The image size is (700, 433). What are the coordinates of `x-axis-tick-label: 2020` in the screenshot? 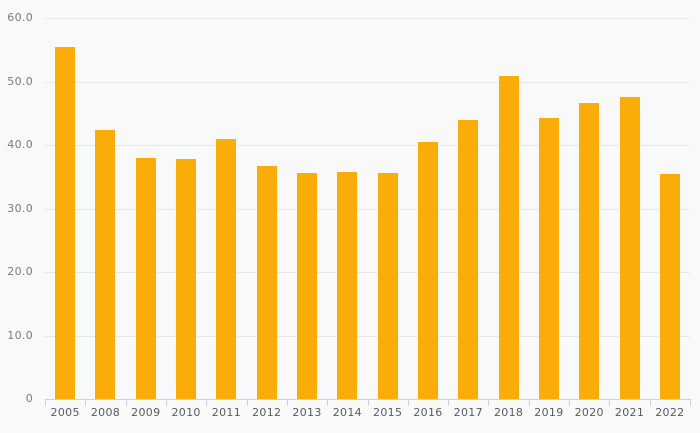 It's located at (589, 412).